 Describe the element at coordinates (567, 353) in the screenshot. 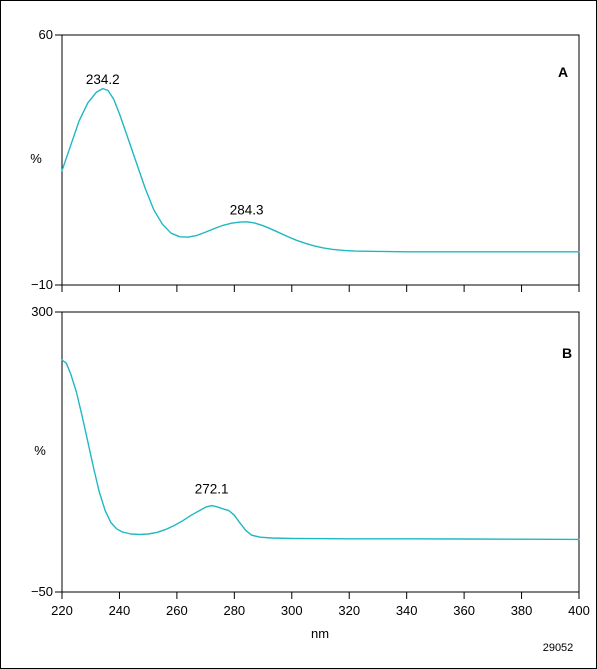

I see `panel-b-label: B` at that location.